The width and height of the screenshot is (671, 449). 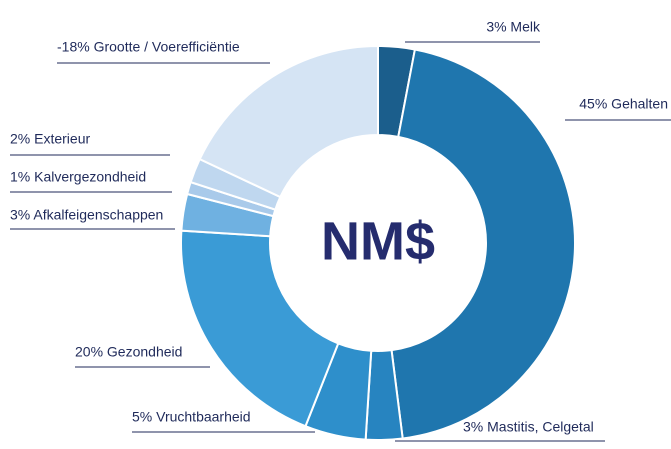 What do you see at coordinates (78, 177) in the screenshot?
I see `segment-label: 1% Kalvergezondheid` at bounding box center [78, 177].